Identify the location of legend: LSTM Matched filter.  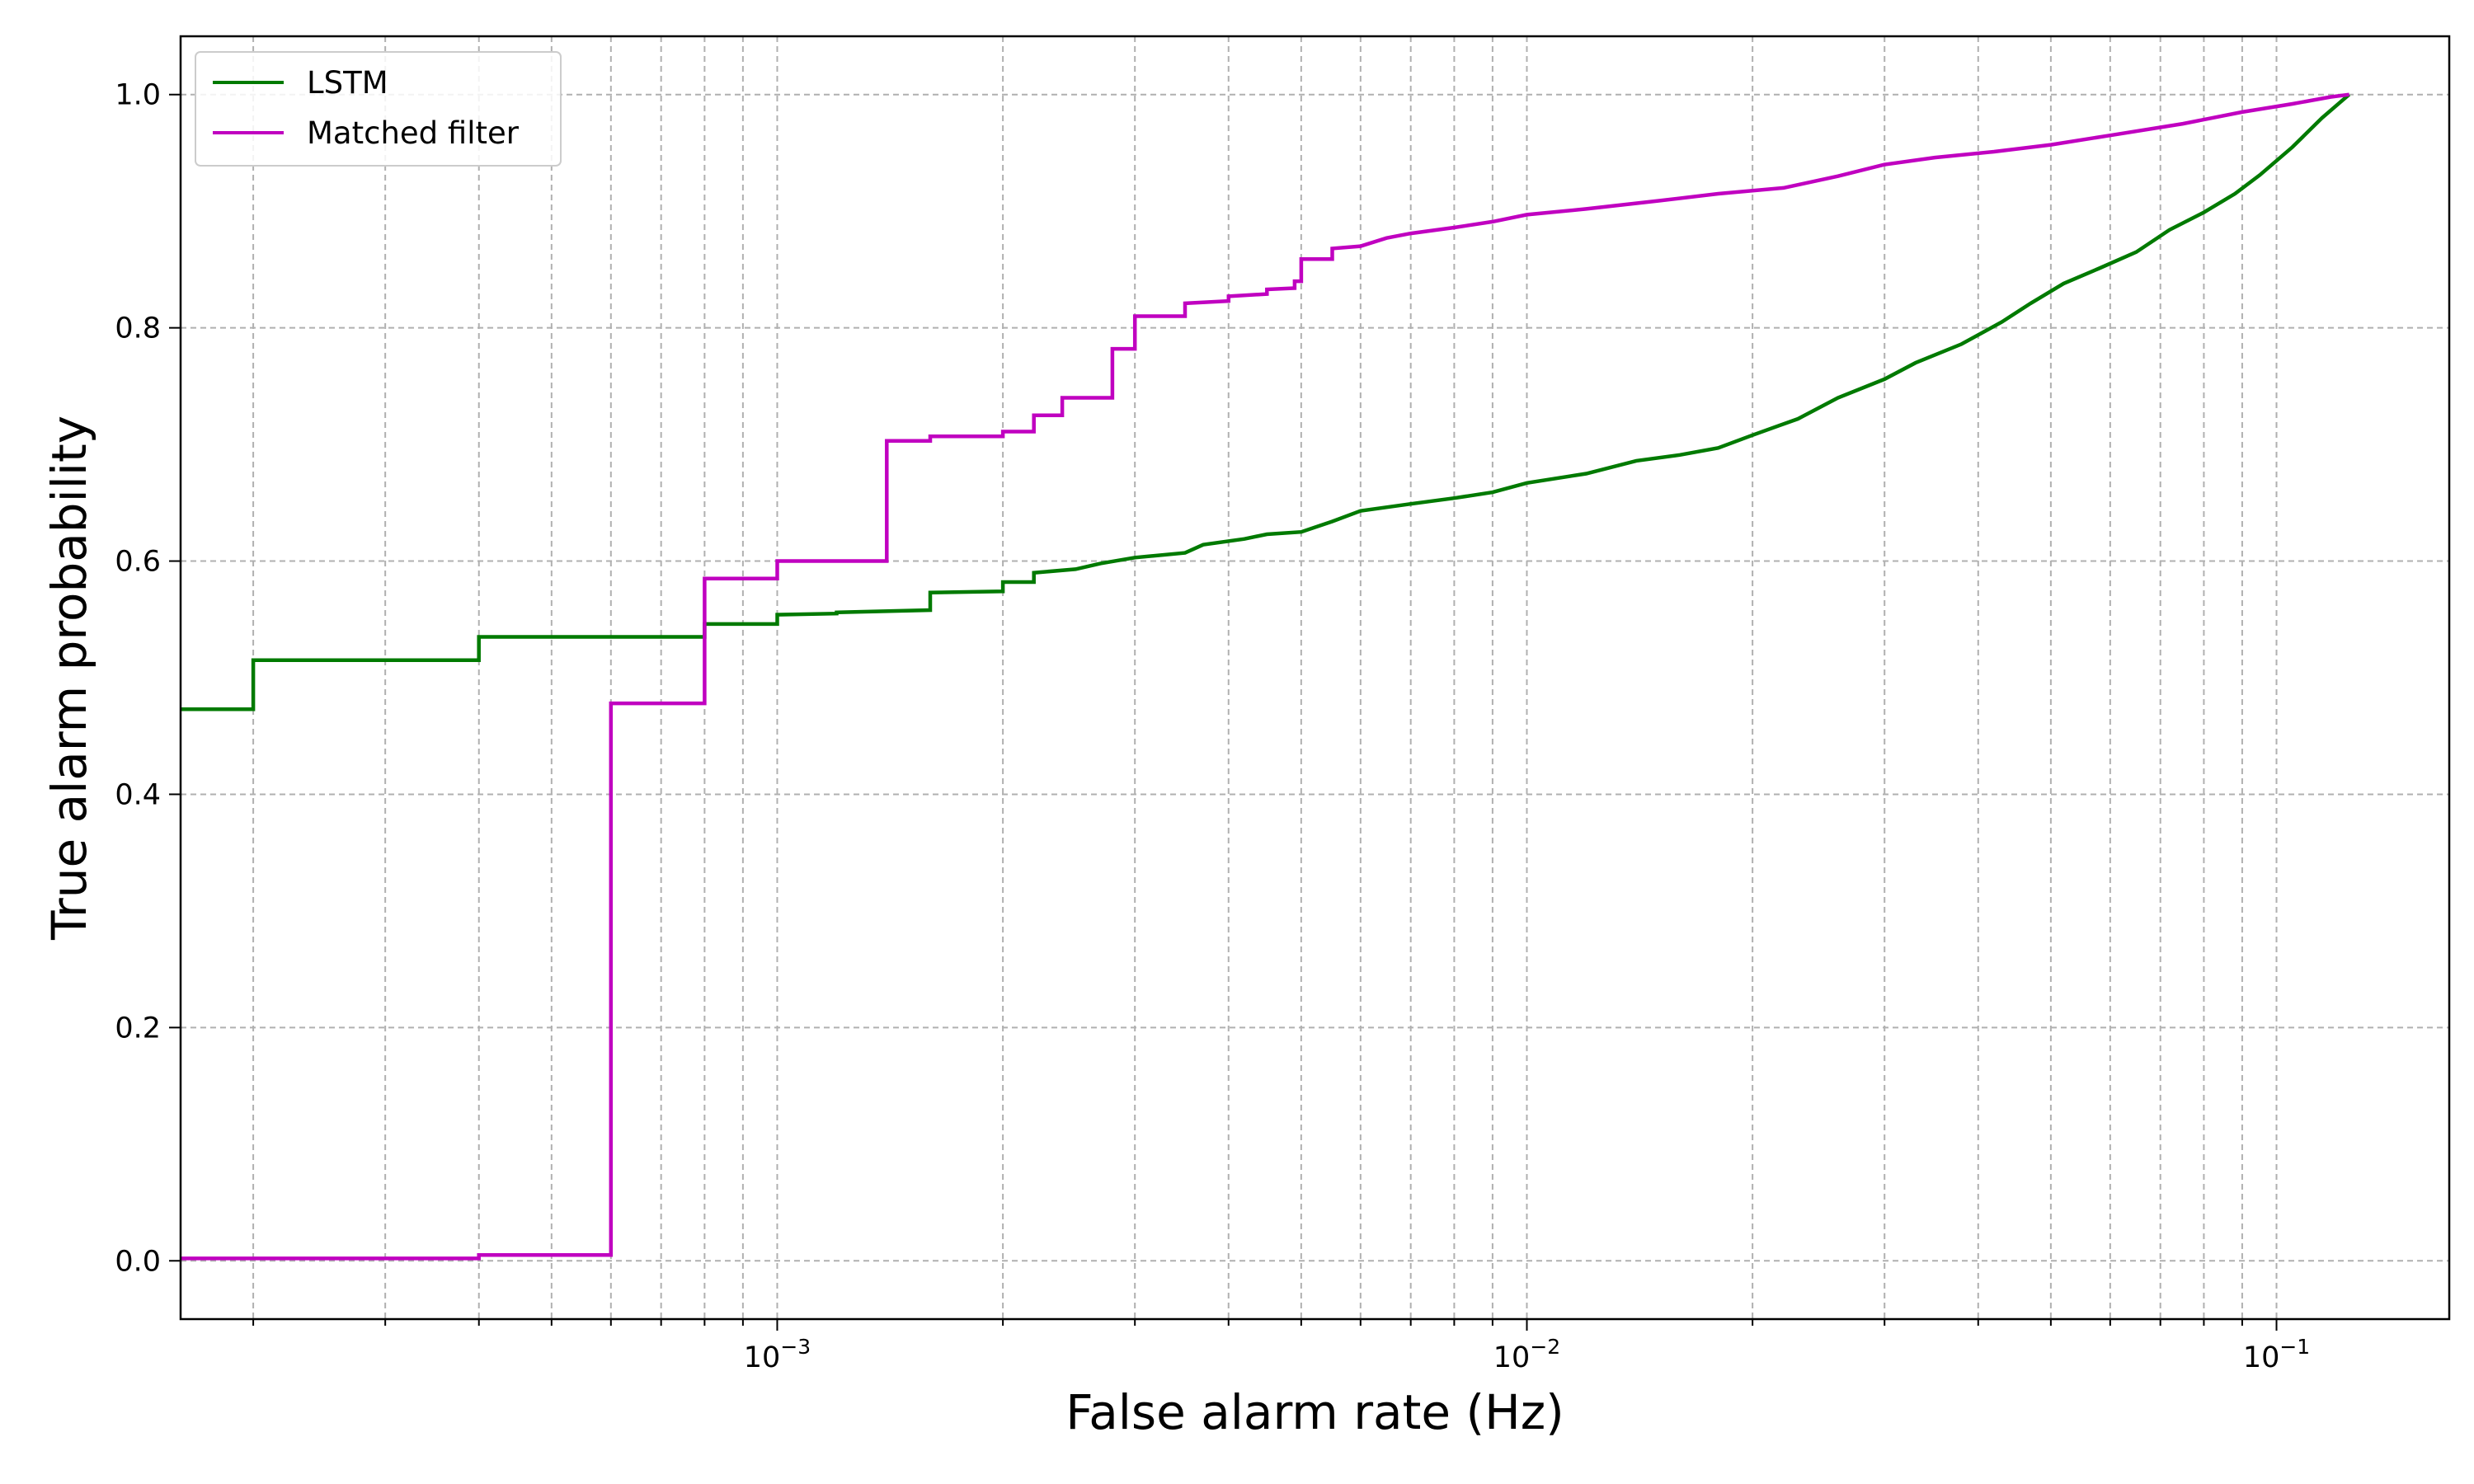
(378, 109).